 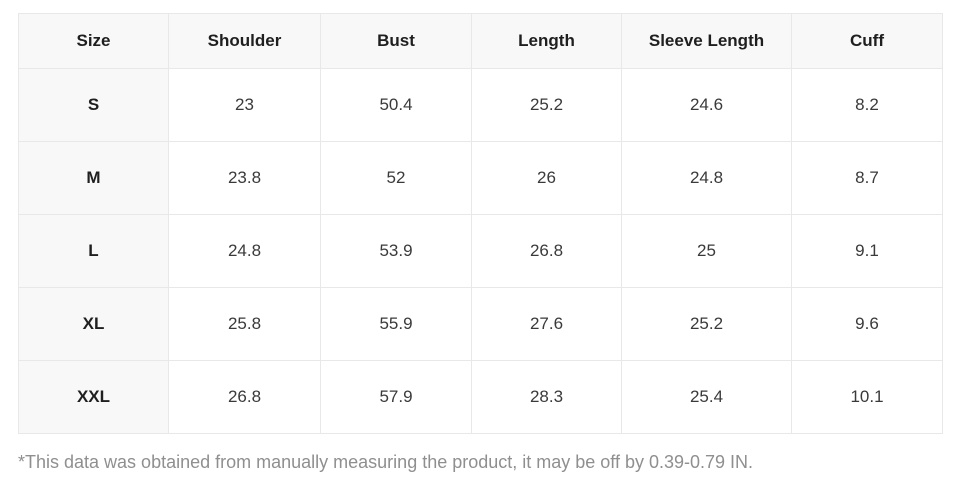 What do you see at coordinates (93, 41) in the screenshot?
I see `column-header-size: Size` at bounding box center [93, 41].